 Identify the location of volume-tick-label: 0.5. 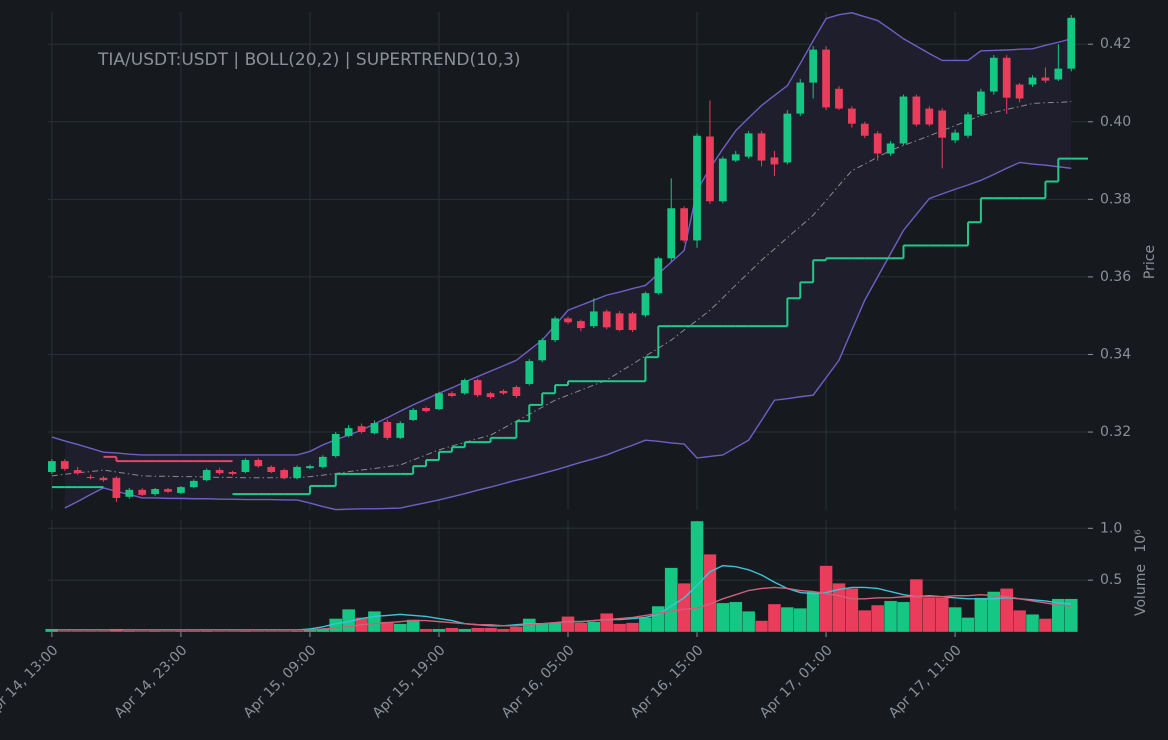
(1111, 580).